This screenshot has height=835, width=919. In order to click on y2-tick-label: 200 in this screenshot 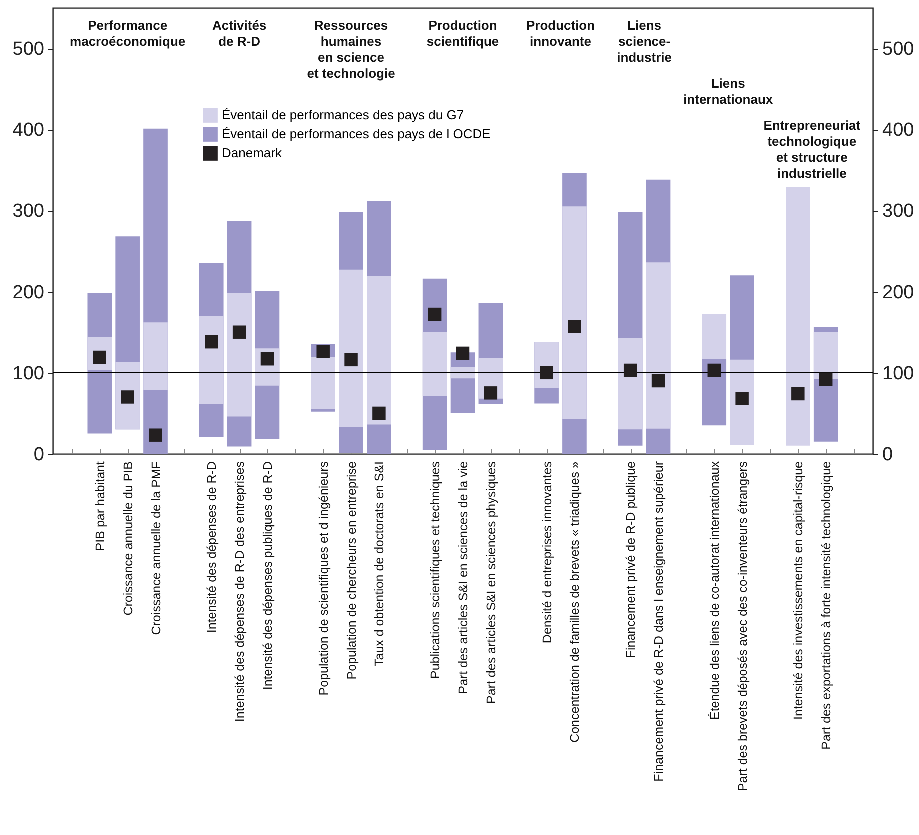, I will do `click(898, 293)`.